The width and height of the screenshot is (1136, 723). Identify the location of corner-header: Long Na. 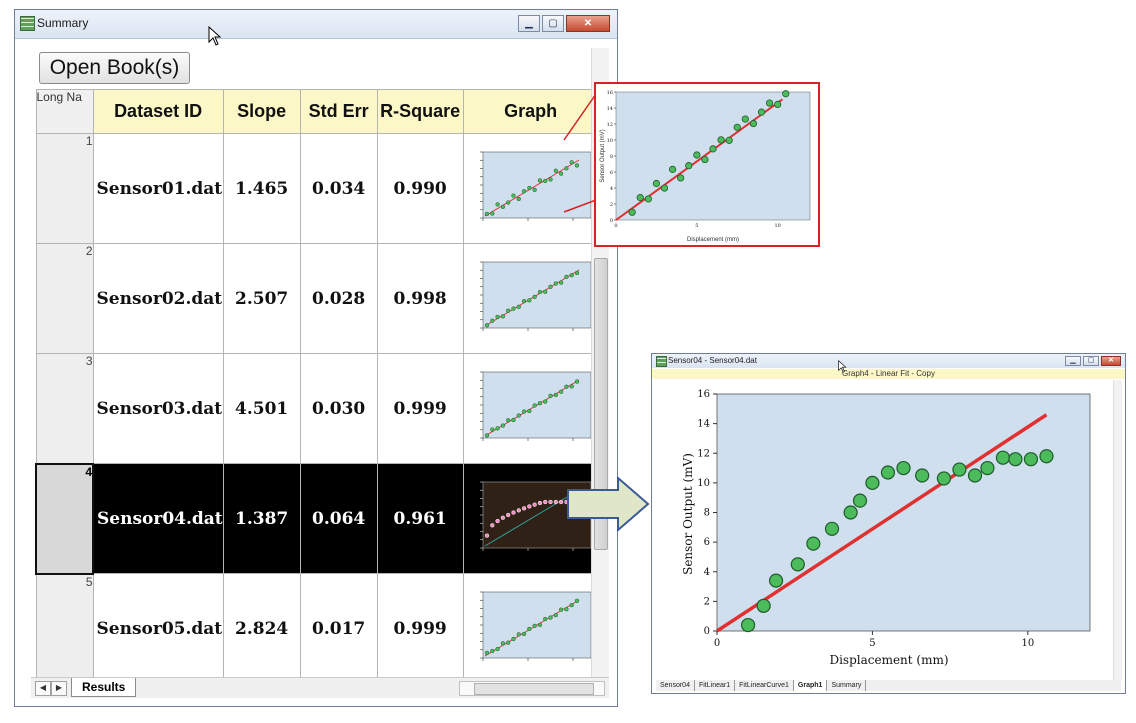
(64, 111).